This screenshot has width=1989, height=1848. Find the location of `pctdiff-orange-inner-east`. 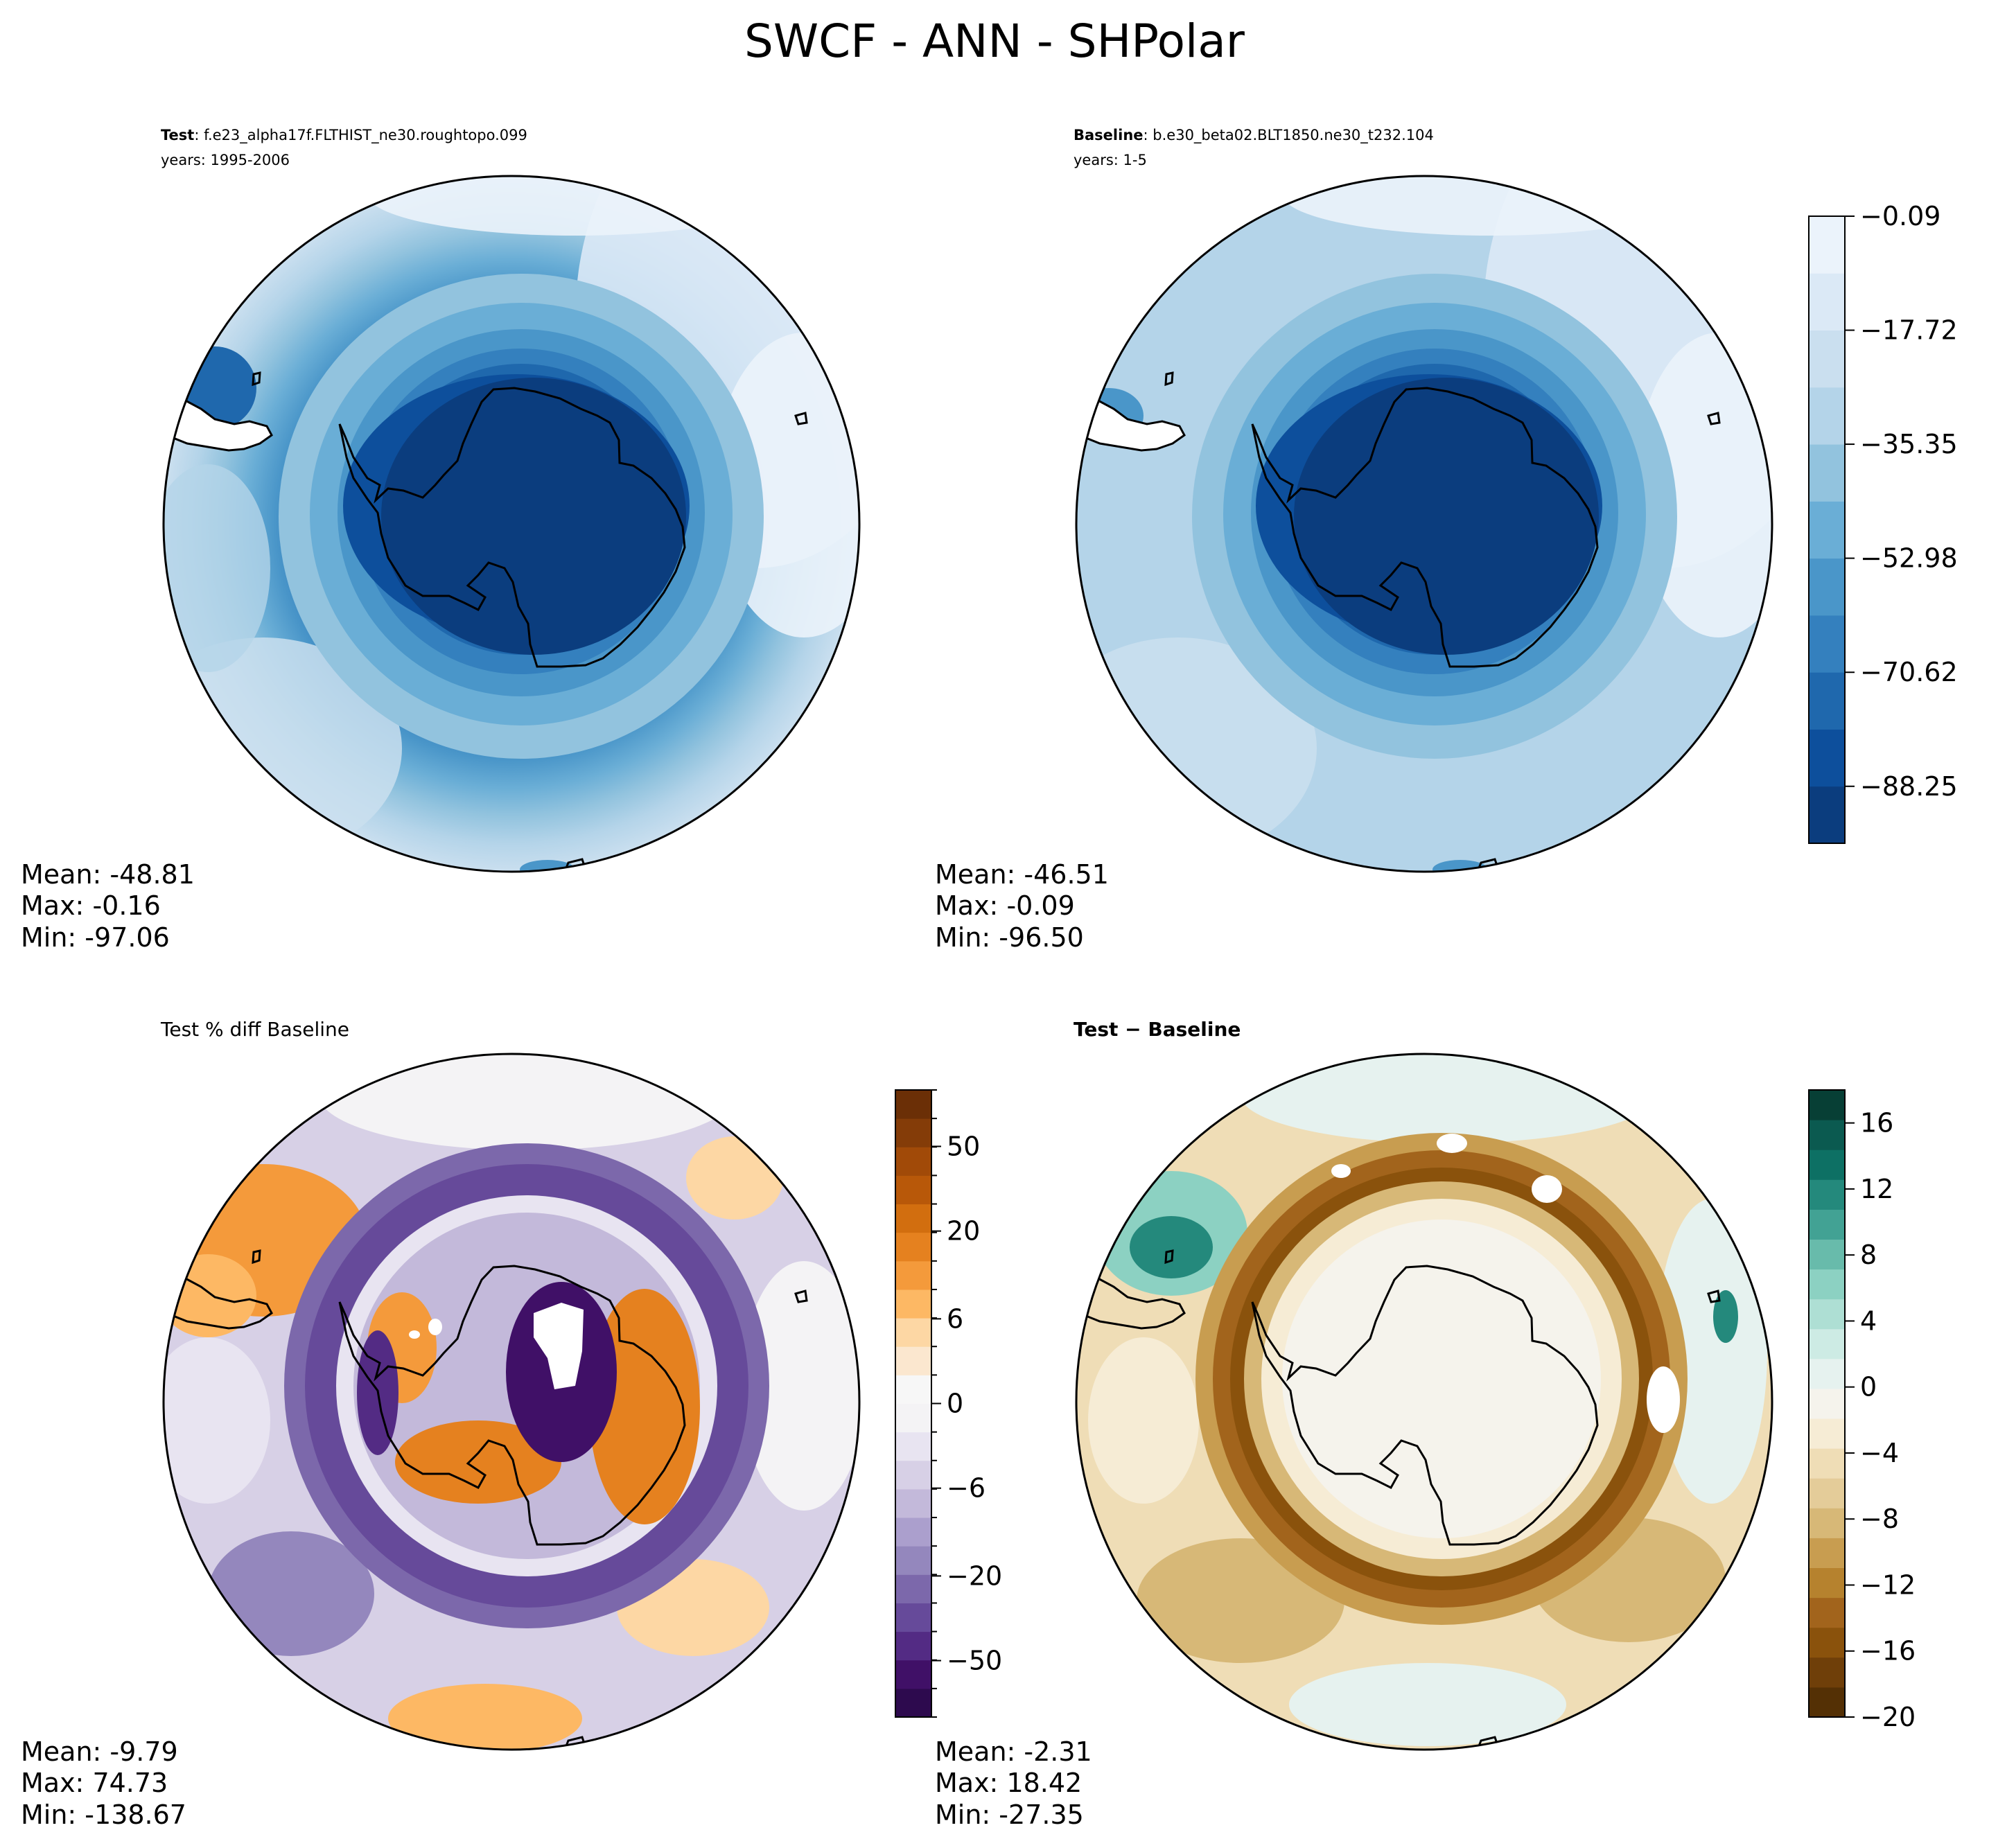

pctdiff-orange-inner-east is located at coordinates (644, 1406).